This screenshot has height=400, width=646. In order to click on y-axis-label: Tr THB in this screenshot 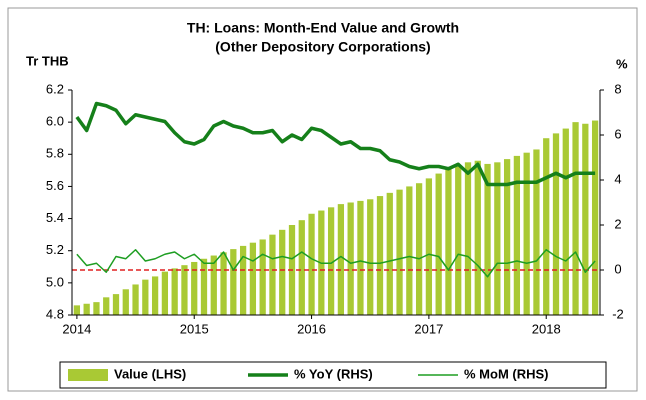, I will do `click(47, 60)`.